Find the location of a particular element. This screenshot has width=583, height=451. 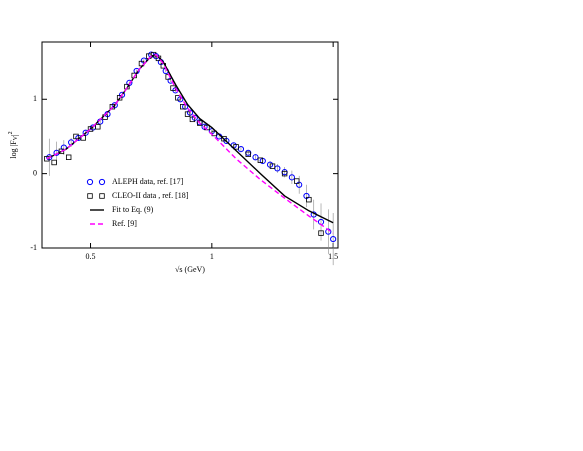

y-axis-label: log |FV|2 is located at coordinates (13, 144).